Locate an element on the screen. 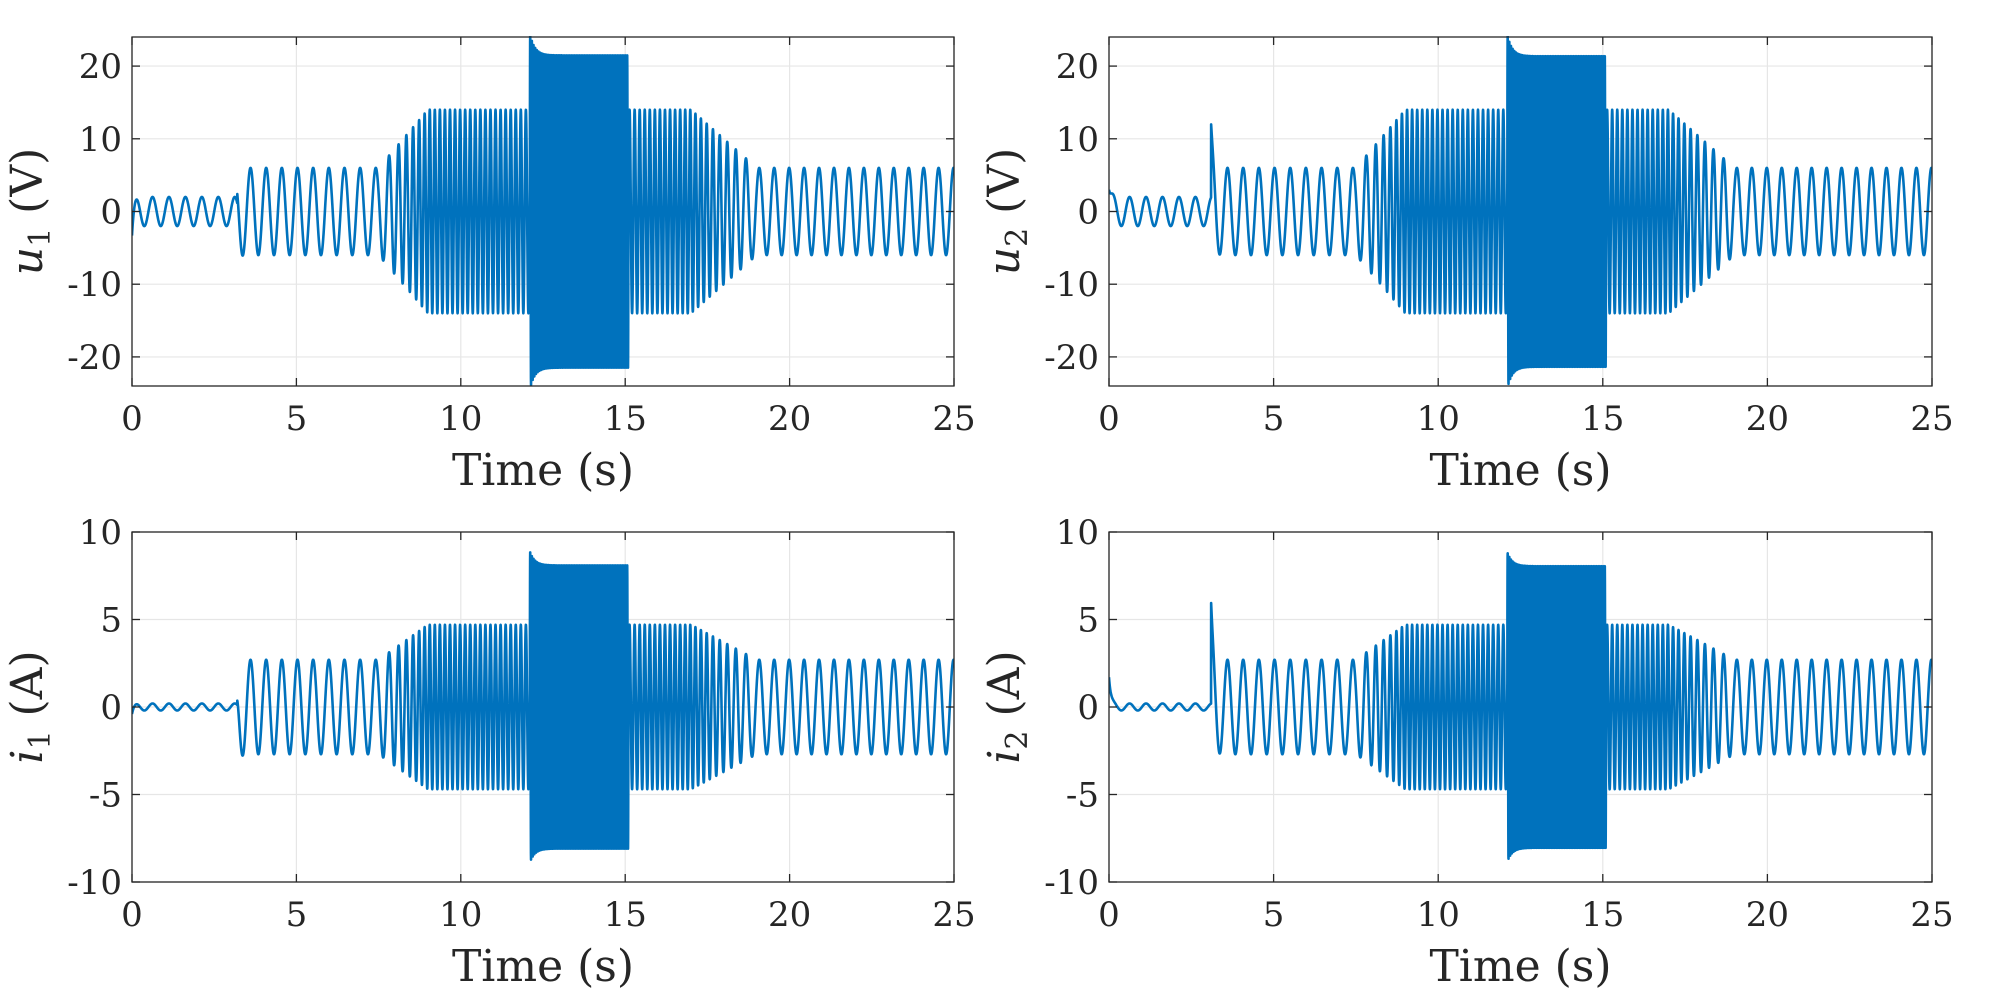 This screenshot has width=2000, height=994. series-line-u2 is located at coordinates (1520, 211).